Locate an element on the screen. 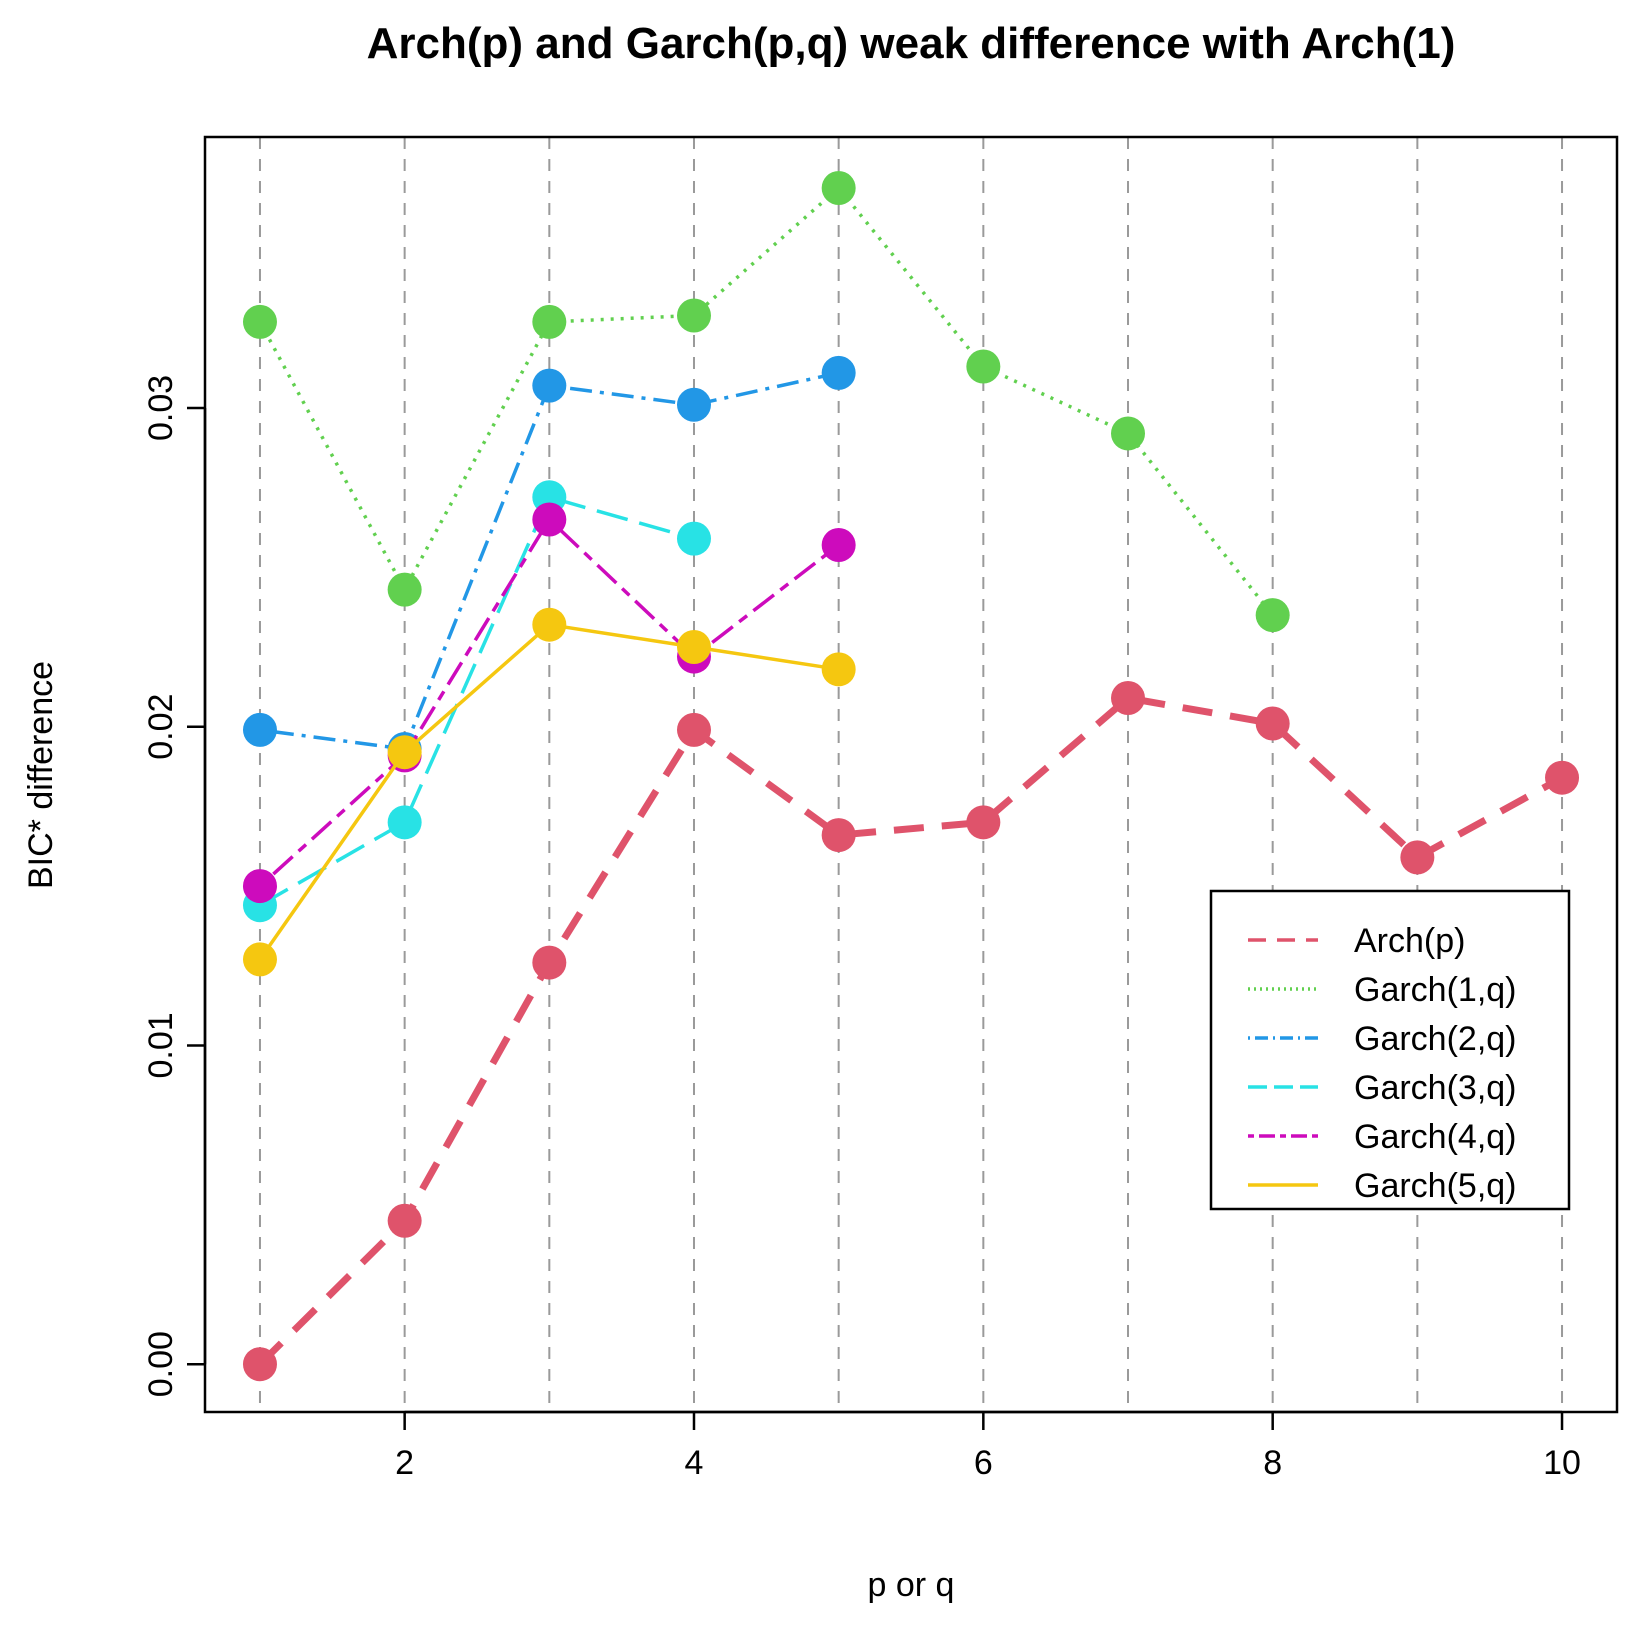 The image size is (1641, 1633). legend-item-garch-4-q: Garch(4,q) is located at coordinates (1382, 1137).